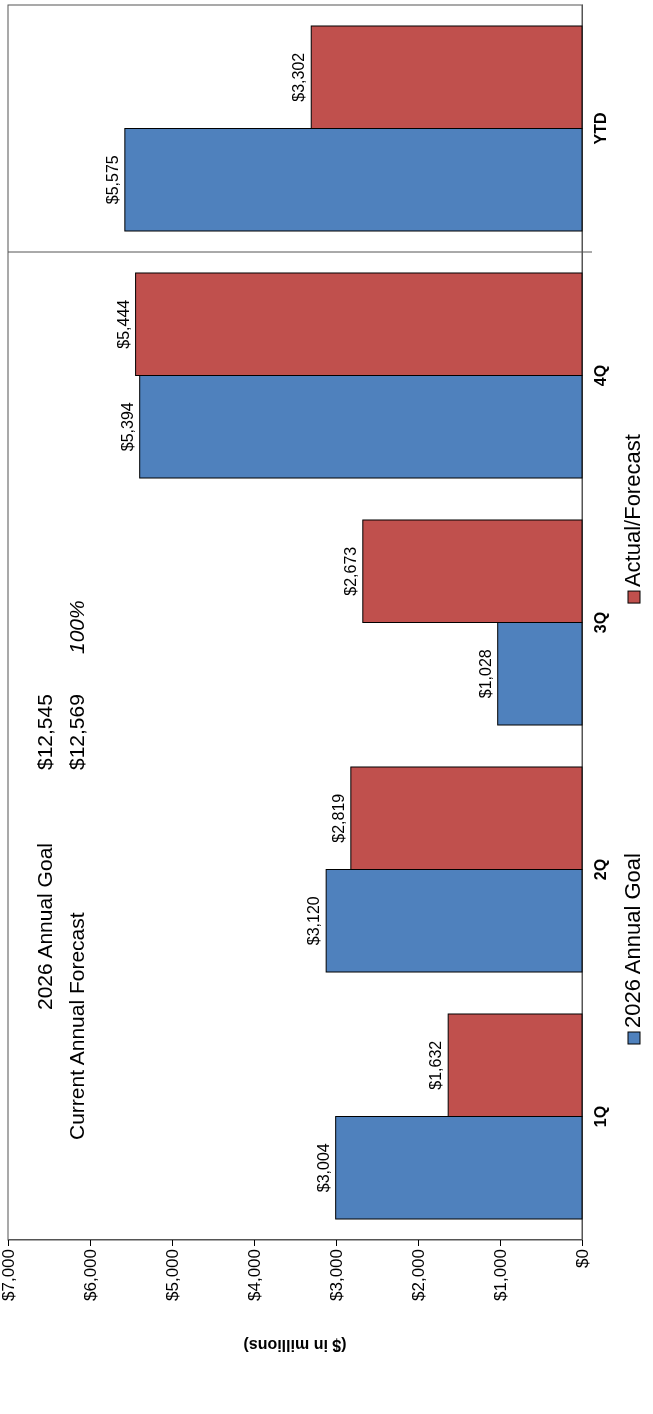 The image size is (653, 1414). Describe the element at coordinates (600, 1116) in the screenshot. I see `y-tick-label: 1Q` at that location.